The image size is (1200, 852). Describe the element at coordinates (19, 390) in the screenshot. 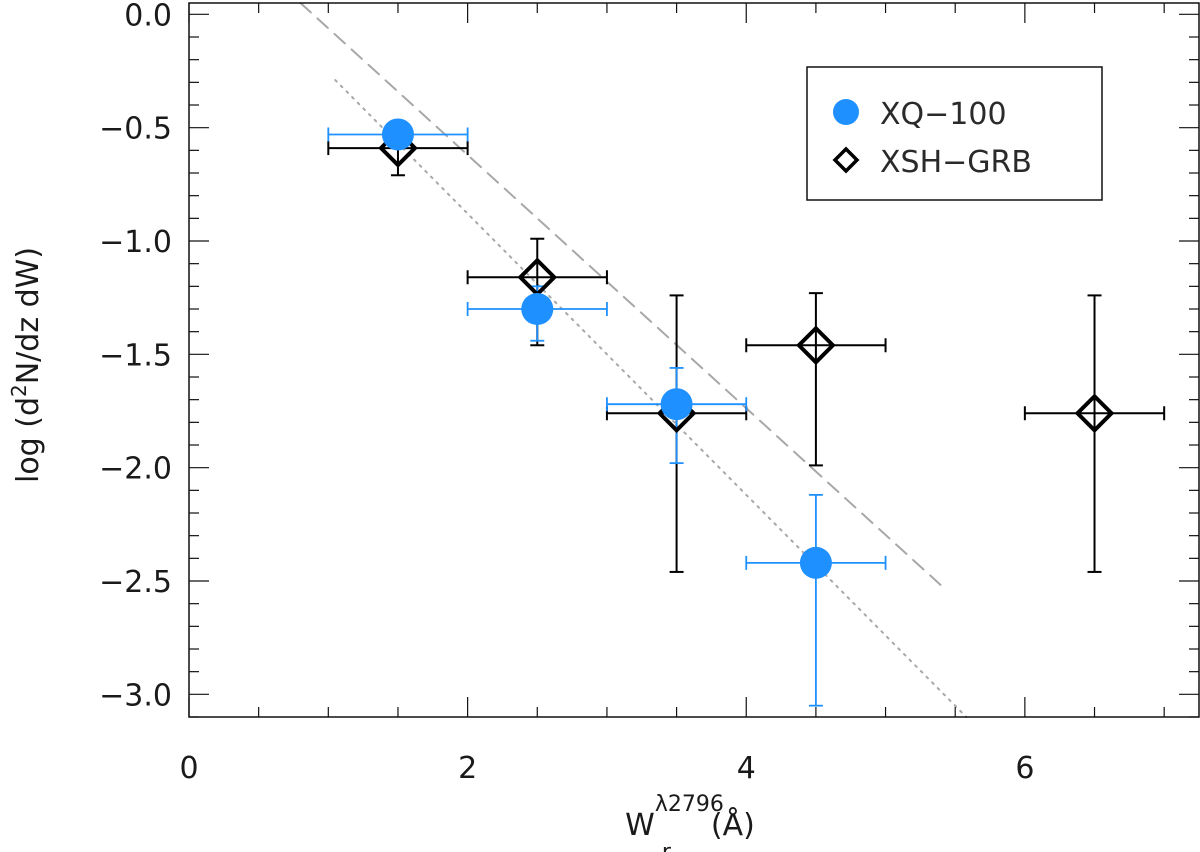

I see `y-axis-label-sup: 2` at that location.